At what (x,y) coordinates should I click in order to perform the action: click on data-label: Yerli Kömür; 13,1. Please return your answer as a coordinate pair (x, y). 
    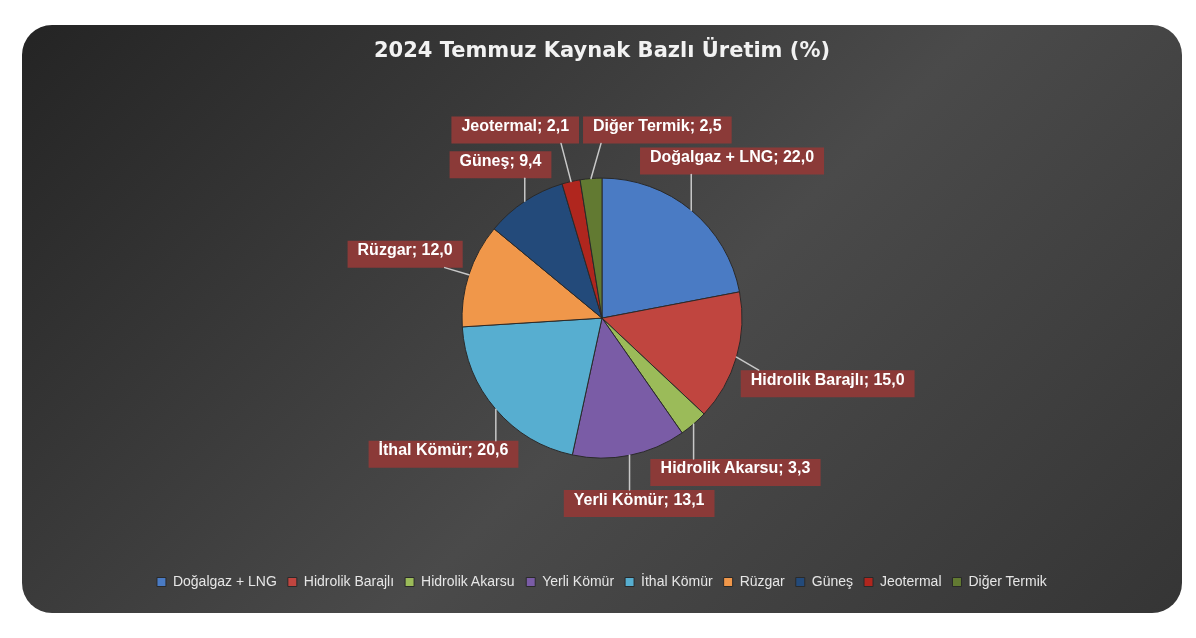
    Looking at the image, I should click on (639, 499).